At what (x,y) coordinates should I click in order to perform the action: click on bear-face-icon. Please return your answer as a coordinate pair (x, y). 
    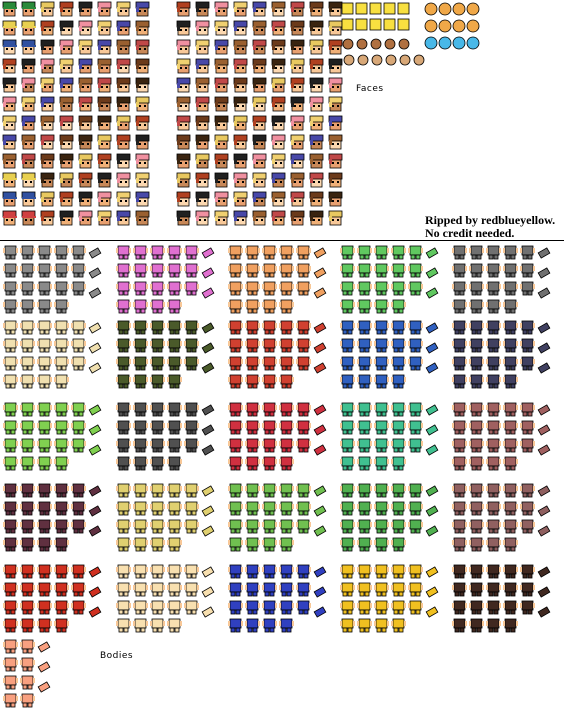
    Looking at the image, I should click on (459, 9).